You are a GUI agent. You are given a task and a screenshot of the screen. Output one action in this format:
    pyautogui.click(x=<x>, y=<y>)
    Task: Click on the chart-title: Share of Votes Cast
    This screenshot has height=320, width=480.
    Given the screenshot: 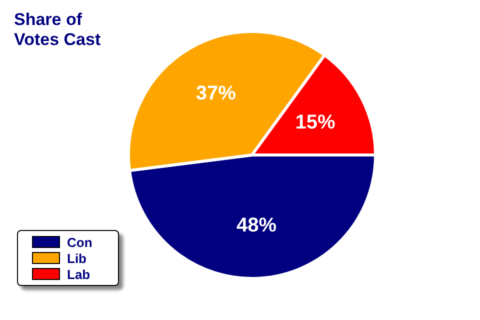 What is the action you would take?
    pyautogui.click(x=58, y=30)
    